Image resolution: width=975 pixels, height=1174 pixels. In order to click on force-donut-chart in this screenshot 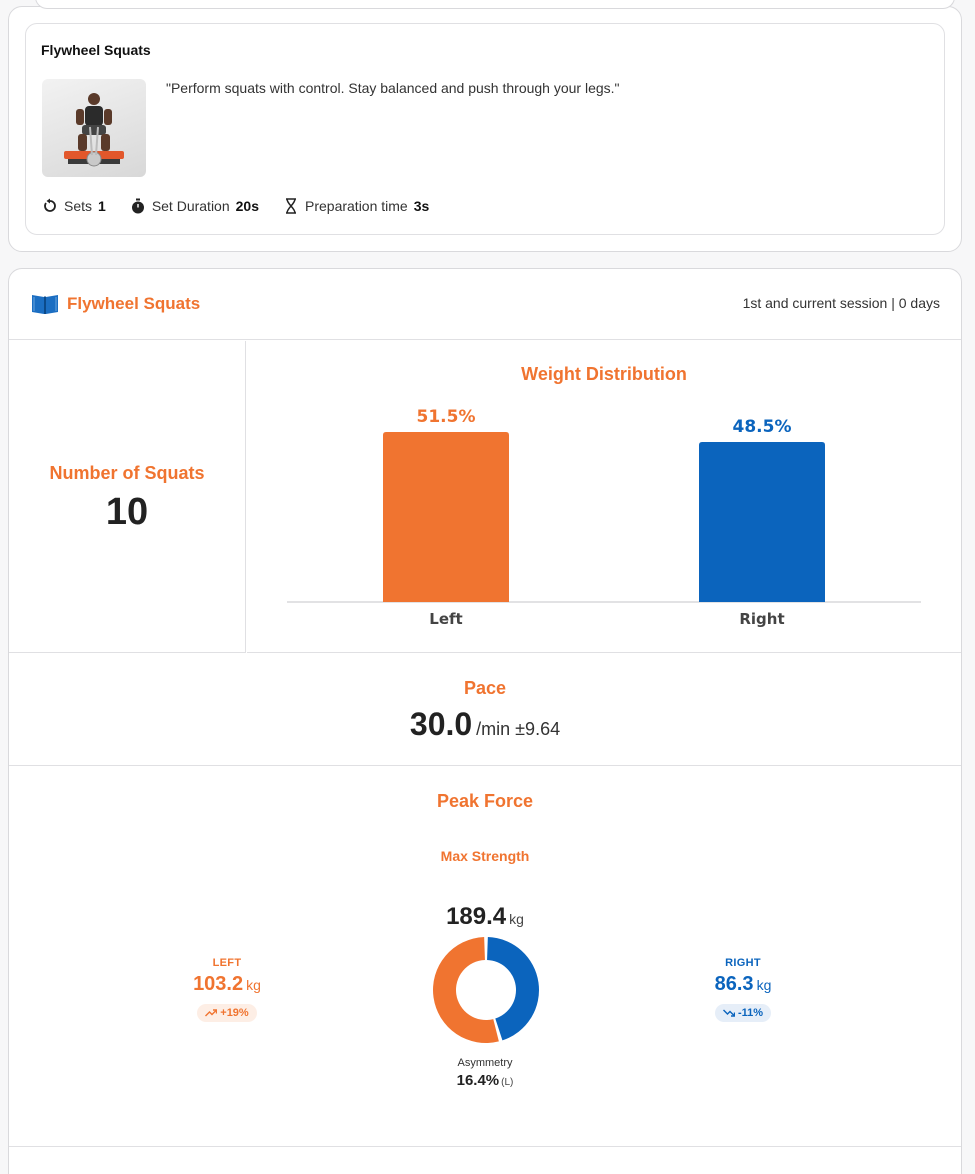, I will do `click(486, 990)`.